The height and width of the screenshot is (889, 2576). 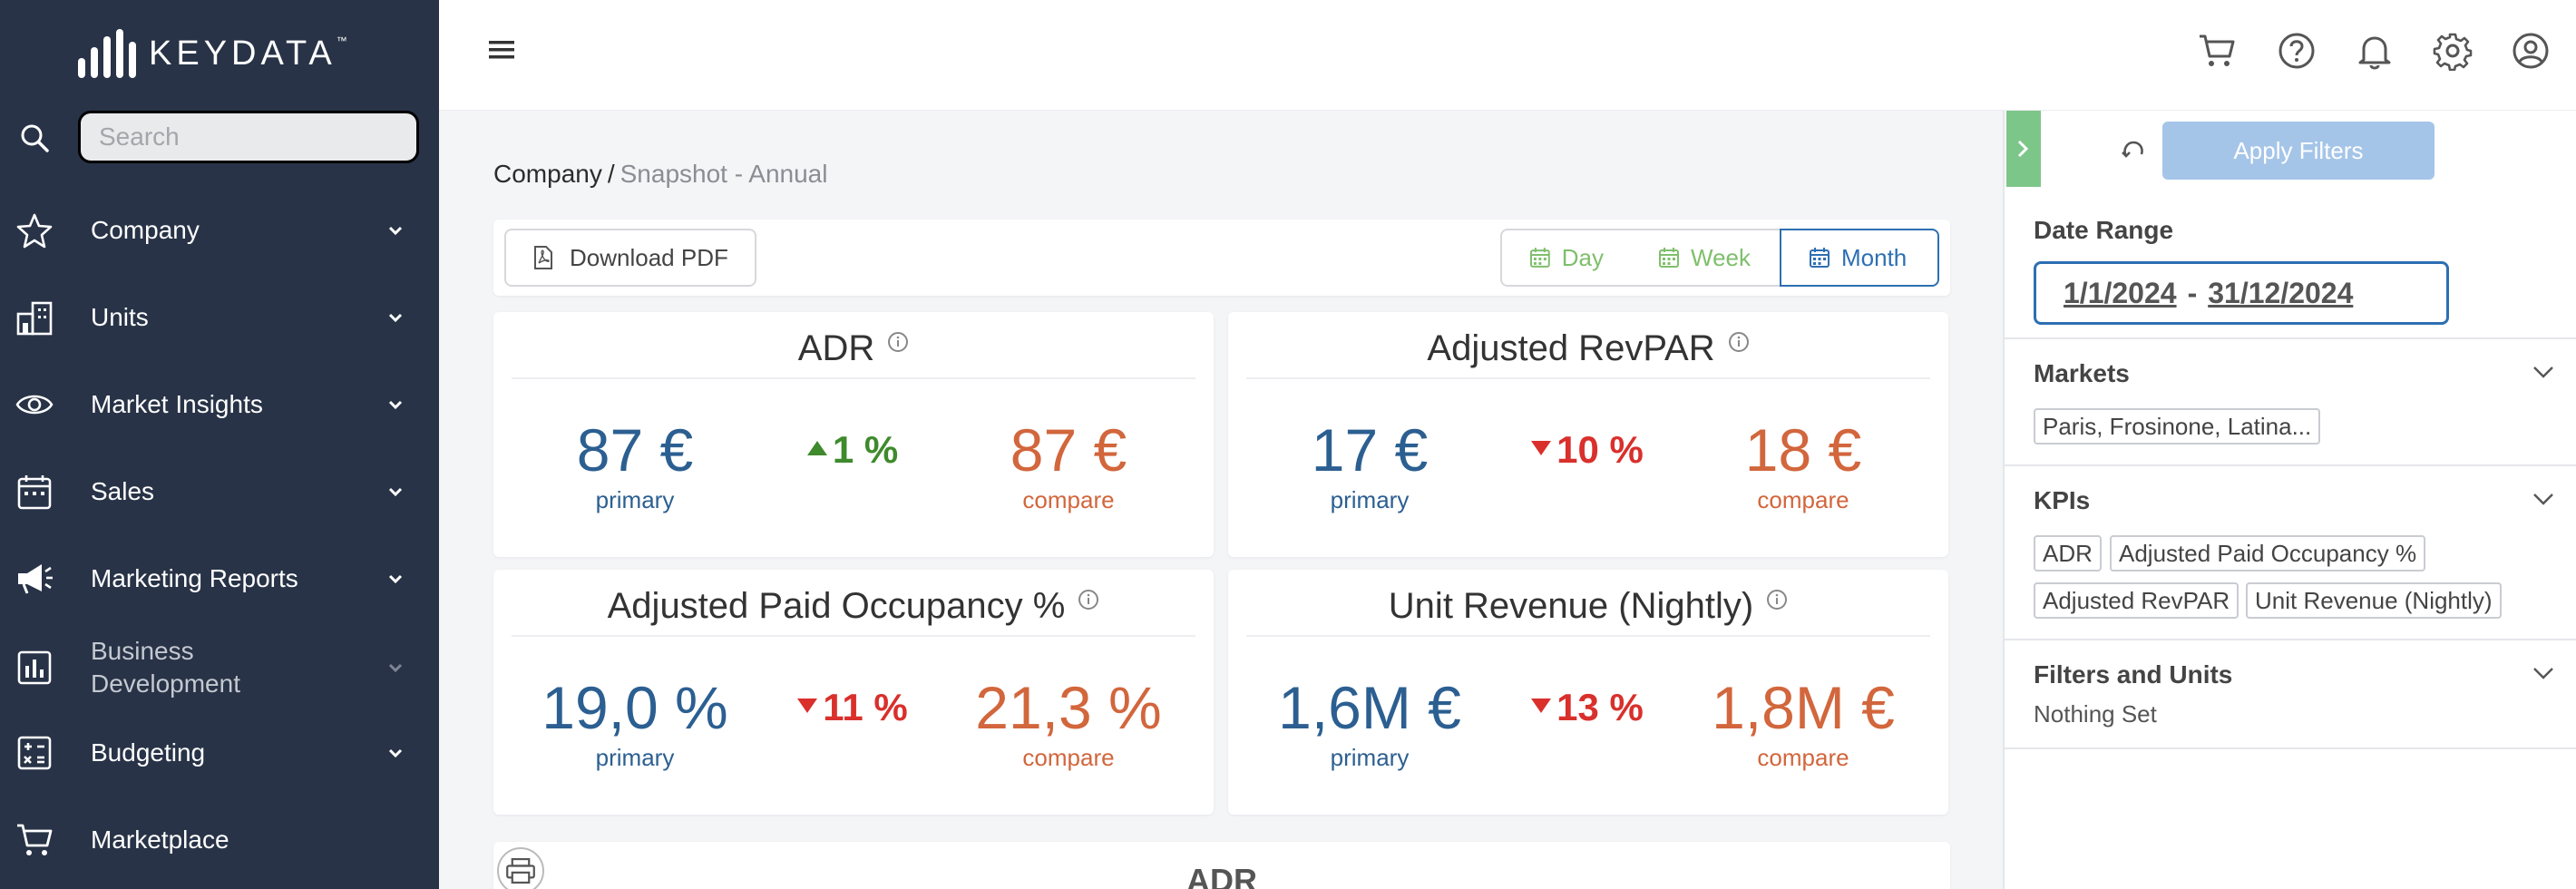 What do you see at coordinates (2082, 373) in the screenshot?
I see `markets-title: Markets` at bounding box center [2082, 373].